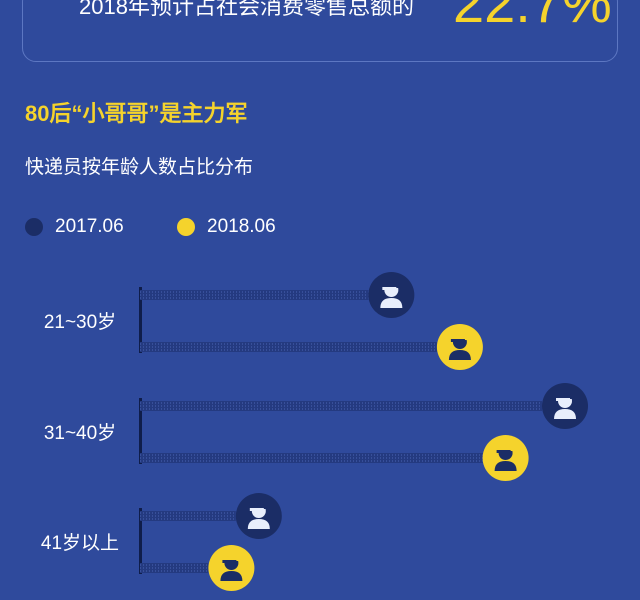  Describe the element at coordinates (320, 31) in the screenshot. I see `summary-card: 2018年预计占社会消费零售总额的 22.7%` at that location.